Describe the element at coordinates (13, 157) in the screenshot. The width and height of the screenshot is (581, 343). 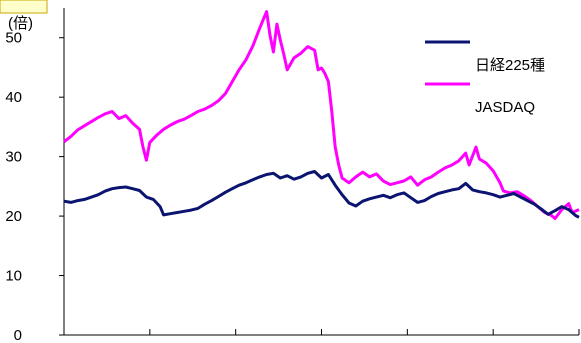
I see `y-tick-label: 30` at that location.